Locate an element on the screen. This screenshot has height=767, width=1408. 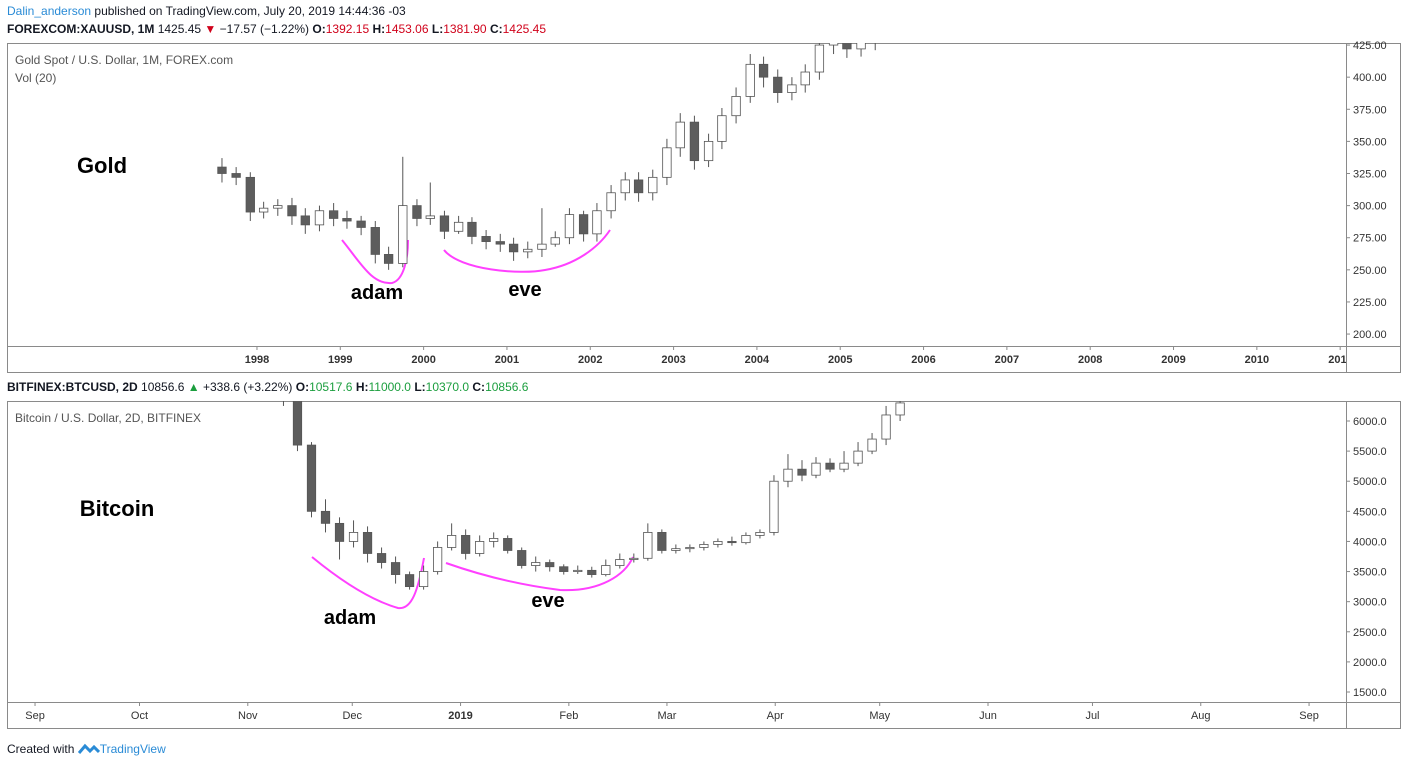
x-tick-label: Feb is located at coordinates (568, 716).